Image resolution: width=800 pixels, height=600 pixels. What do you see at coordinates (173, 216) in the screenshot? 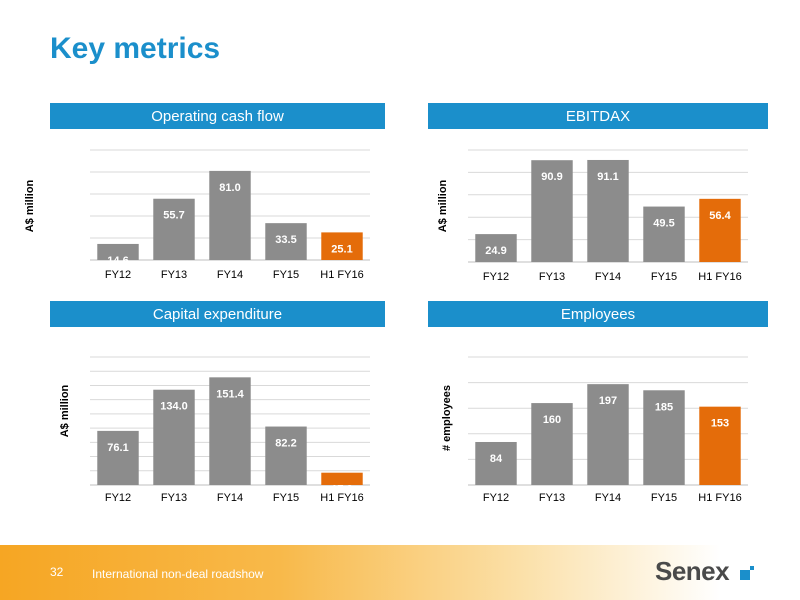
I see `data-label: 55.7` at bounding box center [173, 216].